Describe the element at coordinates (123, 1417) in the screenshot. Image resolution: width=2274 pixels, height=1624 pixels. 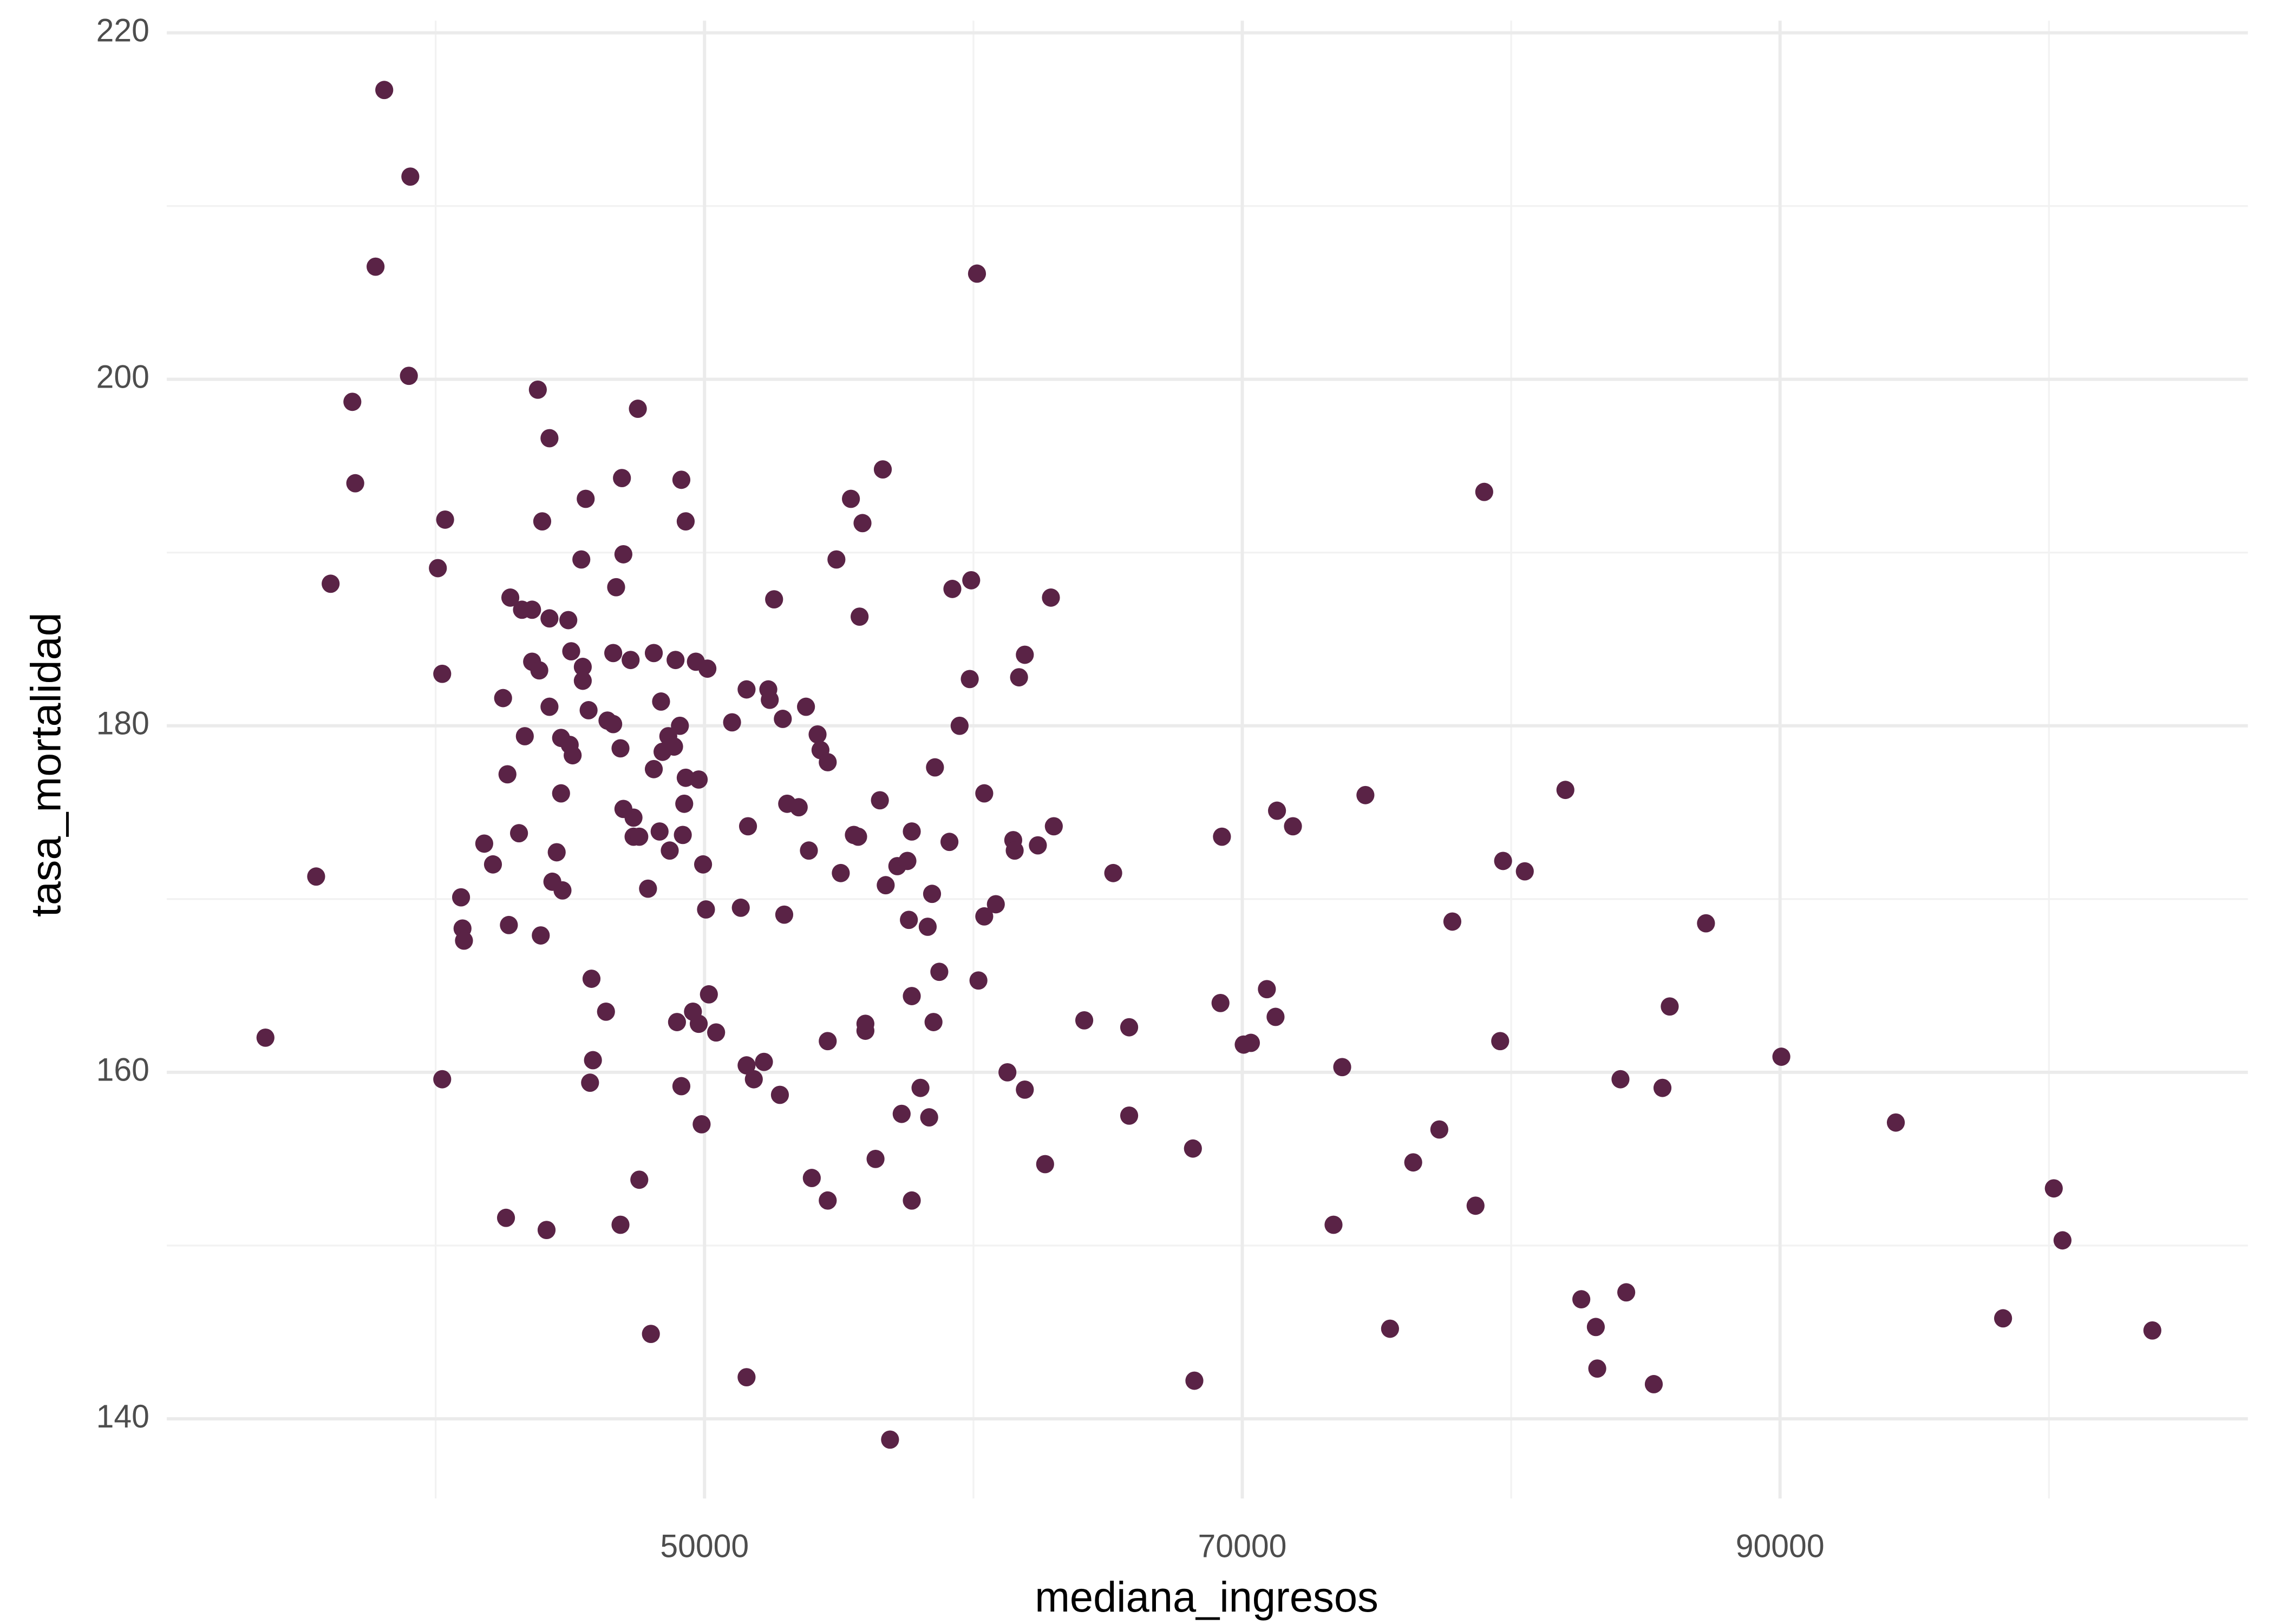
I see `y-tick-label: 140` at that location.